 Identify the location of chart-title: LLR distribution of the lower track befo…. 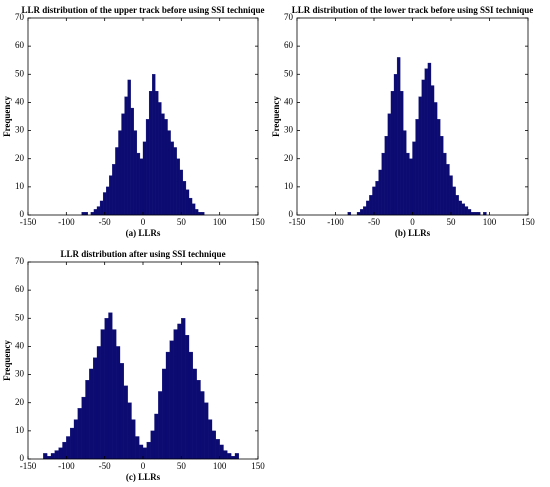
(412, 10).